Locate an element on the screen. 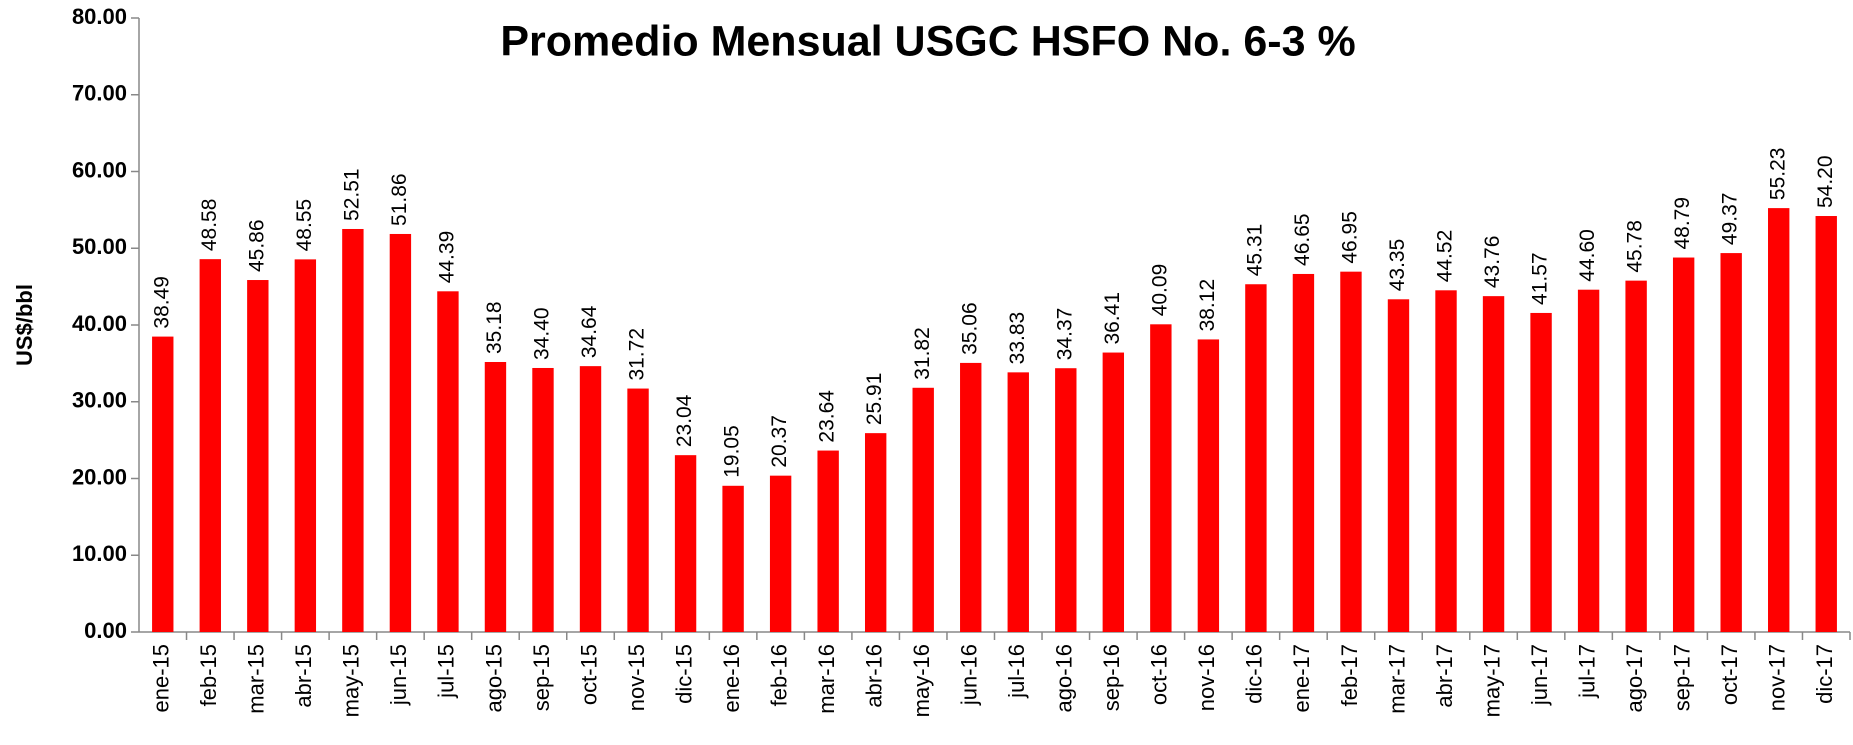 This screenshot has height=745, width=1853. x-tick-label: mar-16 is located at coordinates (826, 679).